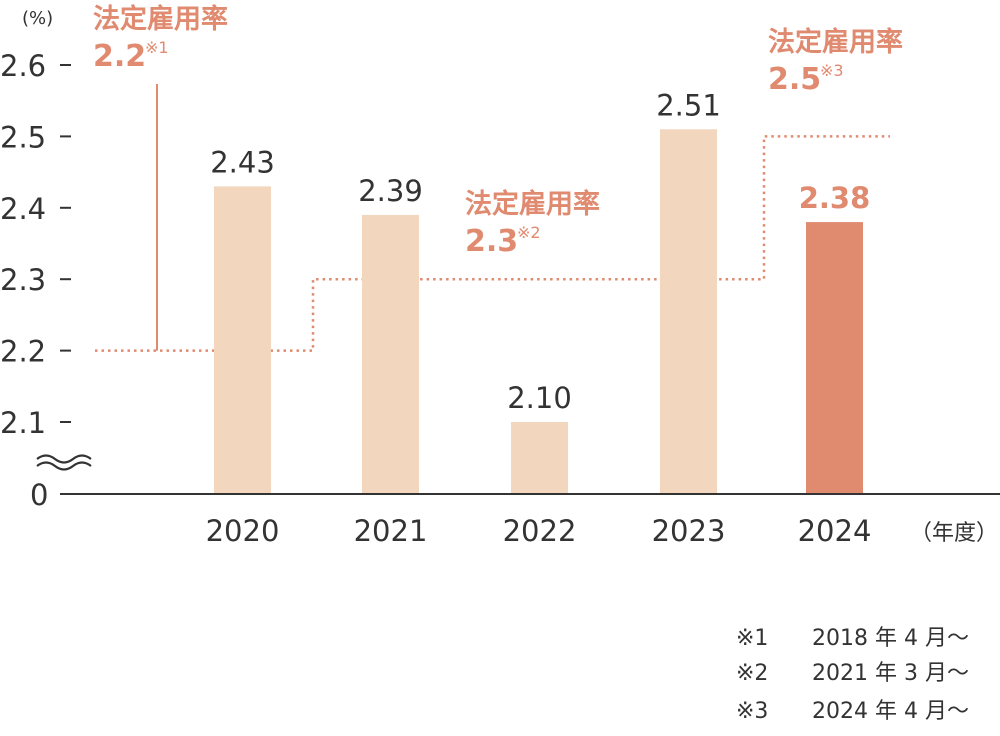 This screenshot has width=1000, height=736. I want to click on y-tick-label: 2.1, so click(23, 423).